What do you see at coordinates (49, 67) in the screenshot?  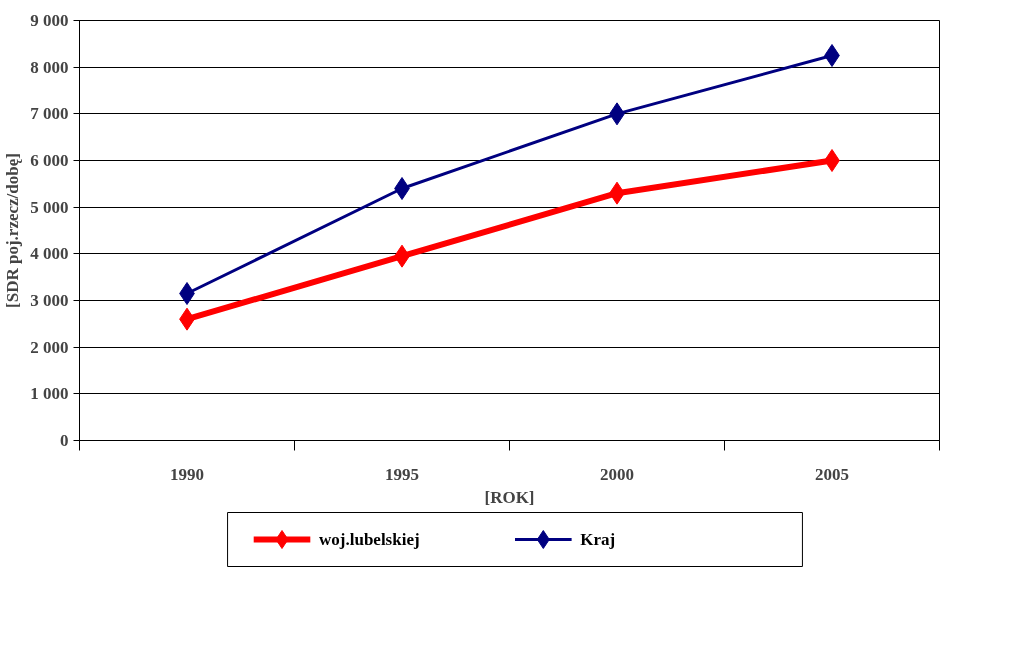 I see `y-tick-label: 8 000` at bounding box center [49, 67].